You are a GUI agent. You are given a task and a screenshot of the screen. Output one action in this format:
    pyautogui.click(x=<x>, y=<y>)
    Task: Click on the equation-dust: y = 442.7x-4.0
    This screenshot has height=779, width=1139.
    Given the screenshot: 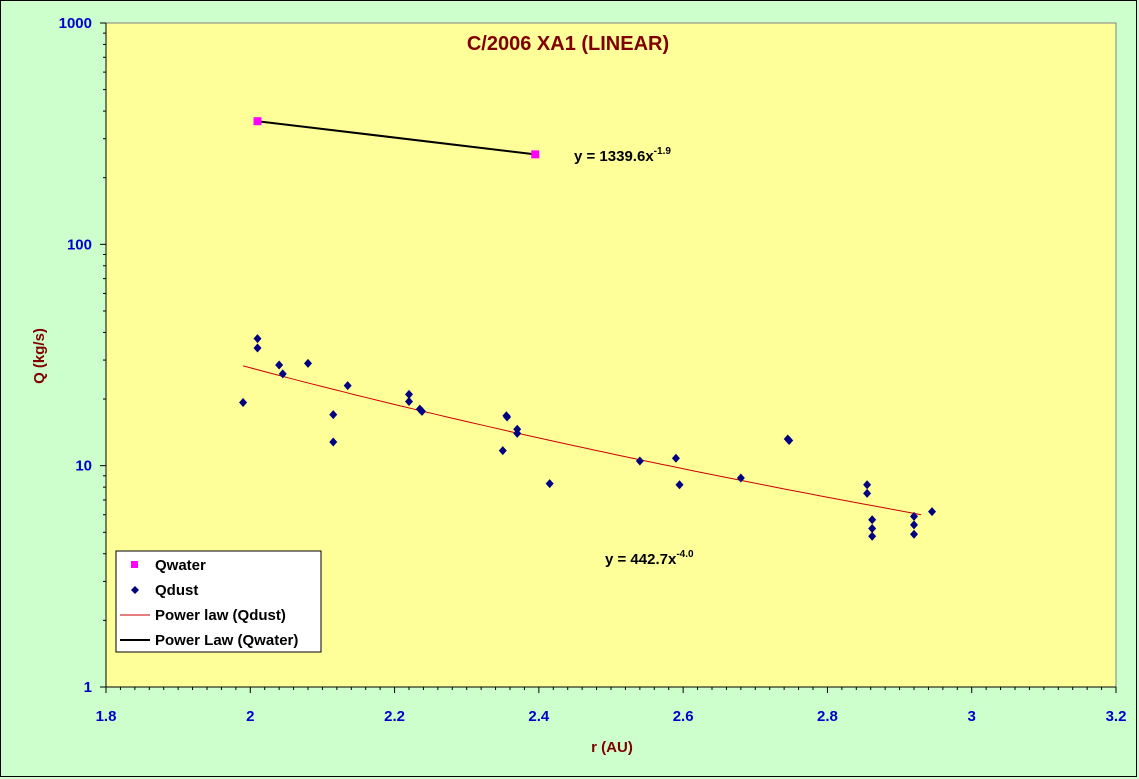 What is the action you would take?
    pyautogui.click(x=649, y=558)
    